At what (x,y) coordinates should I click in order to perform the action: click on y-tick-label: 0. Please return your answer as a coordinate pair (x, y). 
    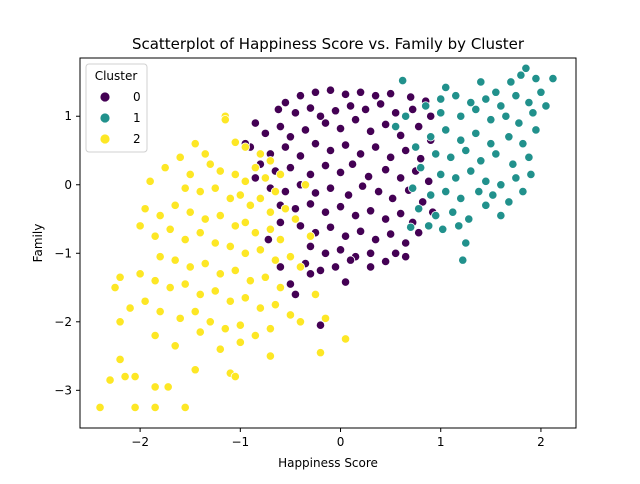
    Looking at the image, I should click on (68, 185).